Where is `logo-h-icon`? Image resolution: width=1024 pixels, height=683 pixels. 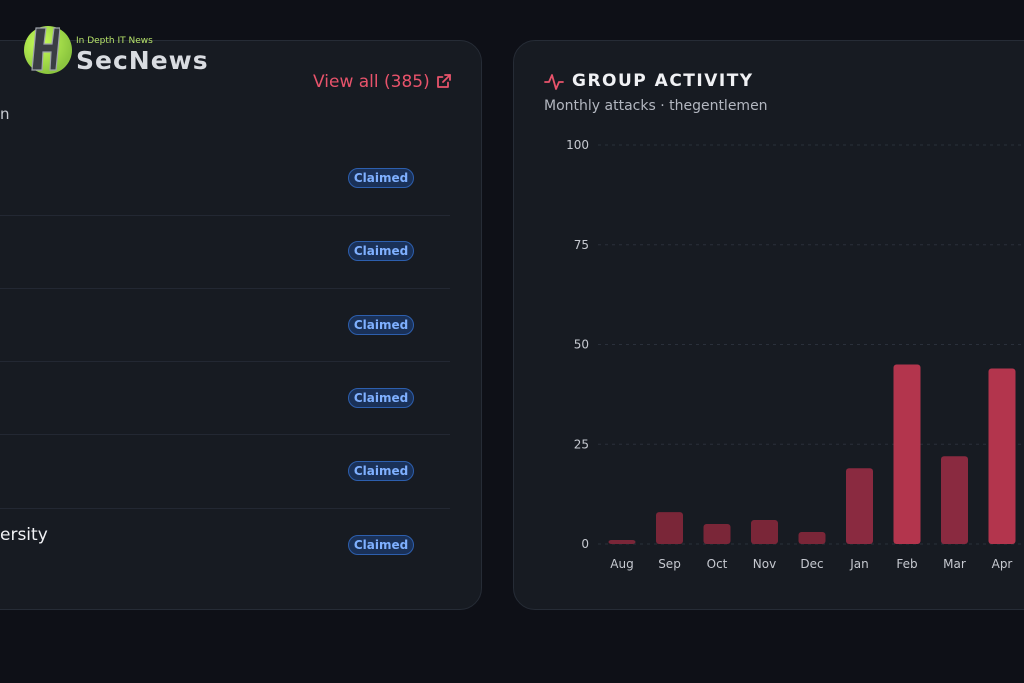
logo-h-icon is located at coordinates (45, 49).